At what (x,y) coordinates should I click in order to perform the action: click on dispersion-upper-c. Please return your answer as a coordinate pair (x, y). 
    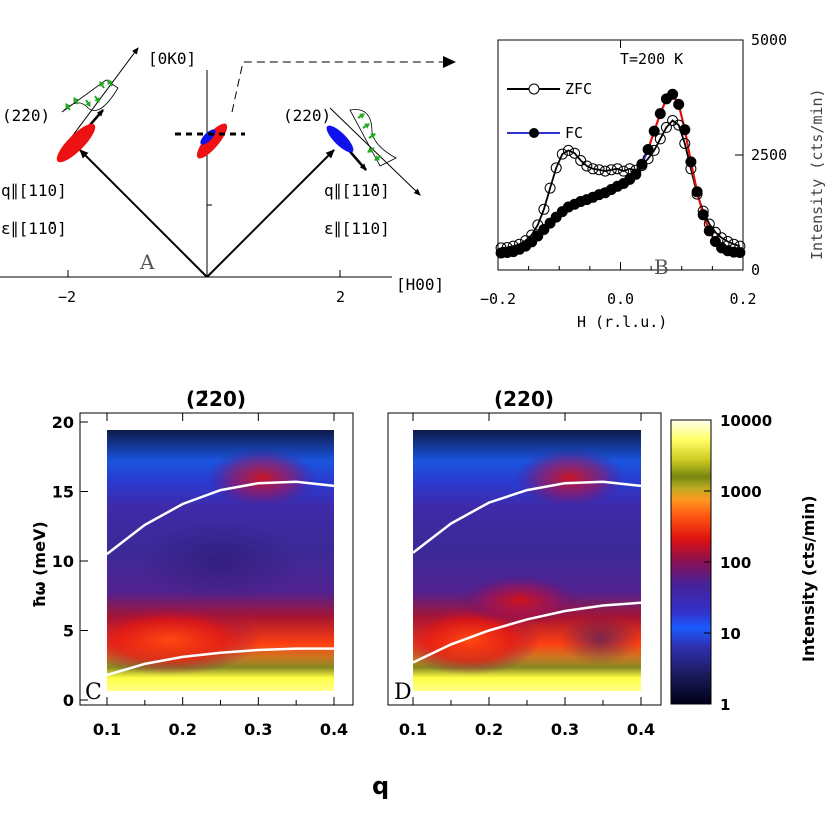
    Looking at the image, I should click on (220, 517).